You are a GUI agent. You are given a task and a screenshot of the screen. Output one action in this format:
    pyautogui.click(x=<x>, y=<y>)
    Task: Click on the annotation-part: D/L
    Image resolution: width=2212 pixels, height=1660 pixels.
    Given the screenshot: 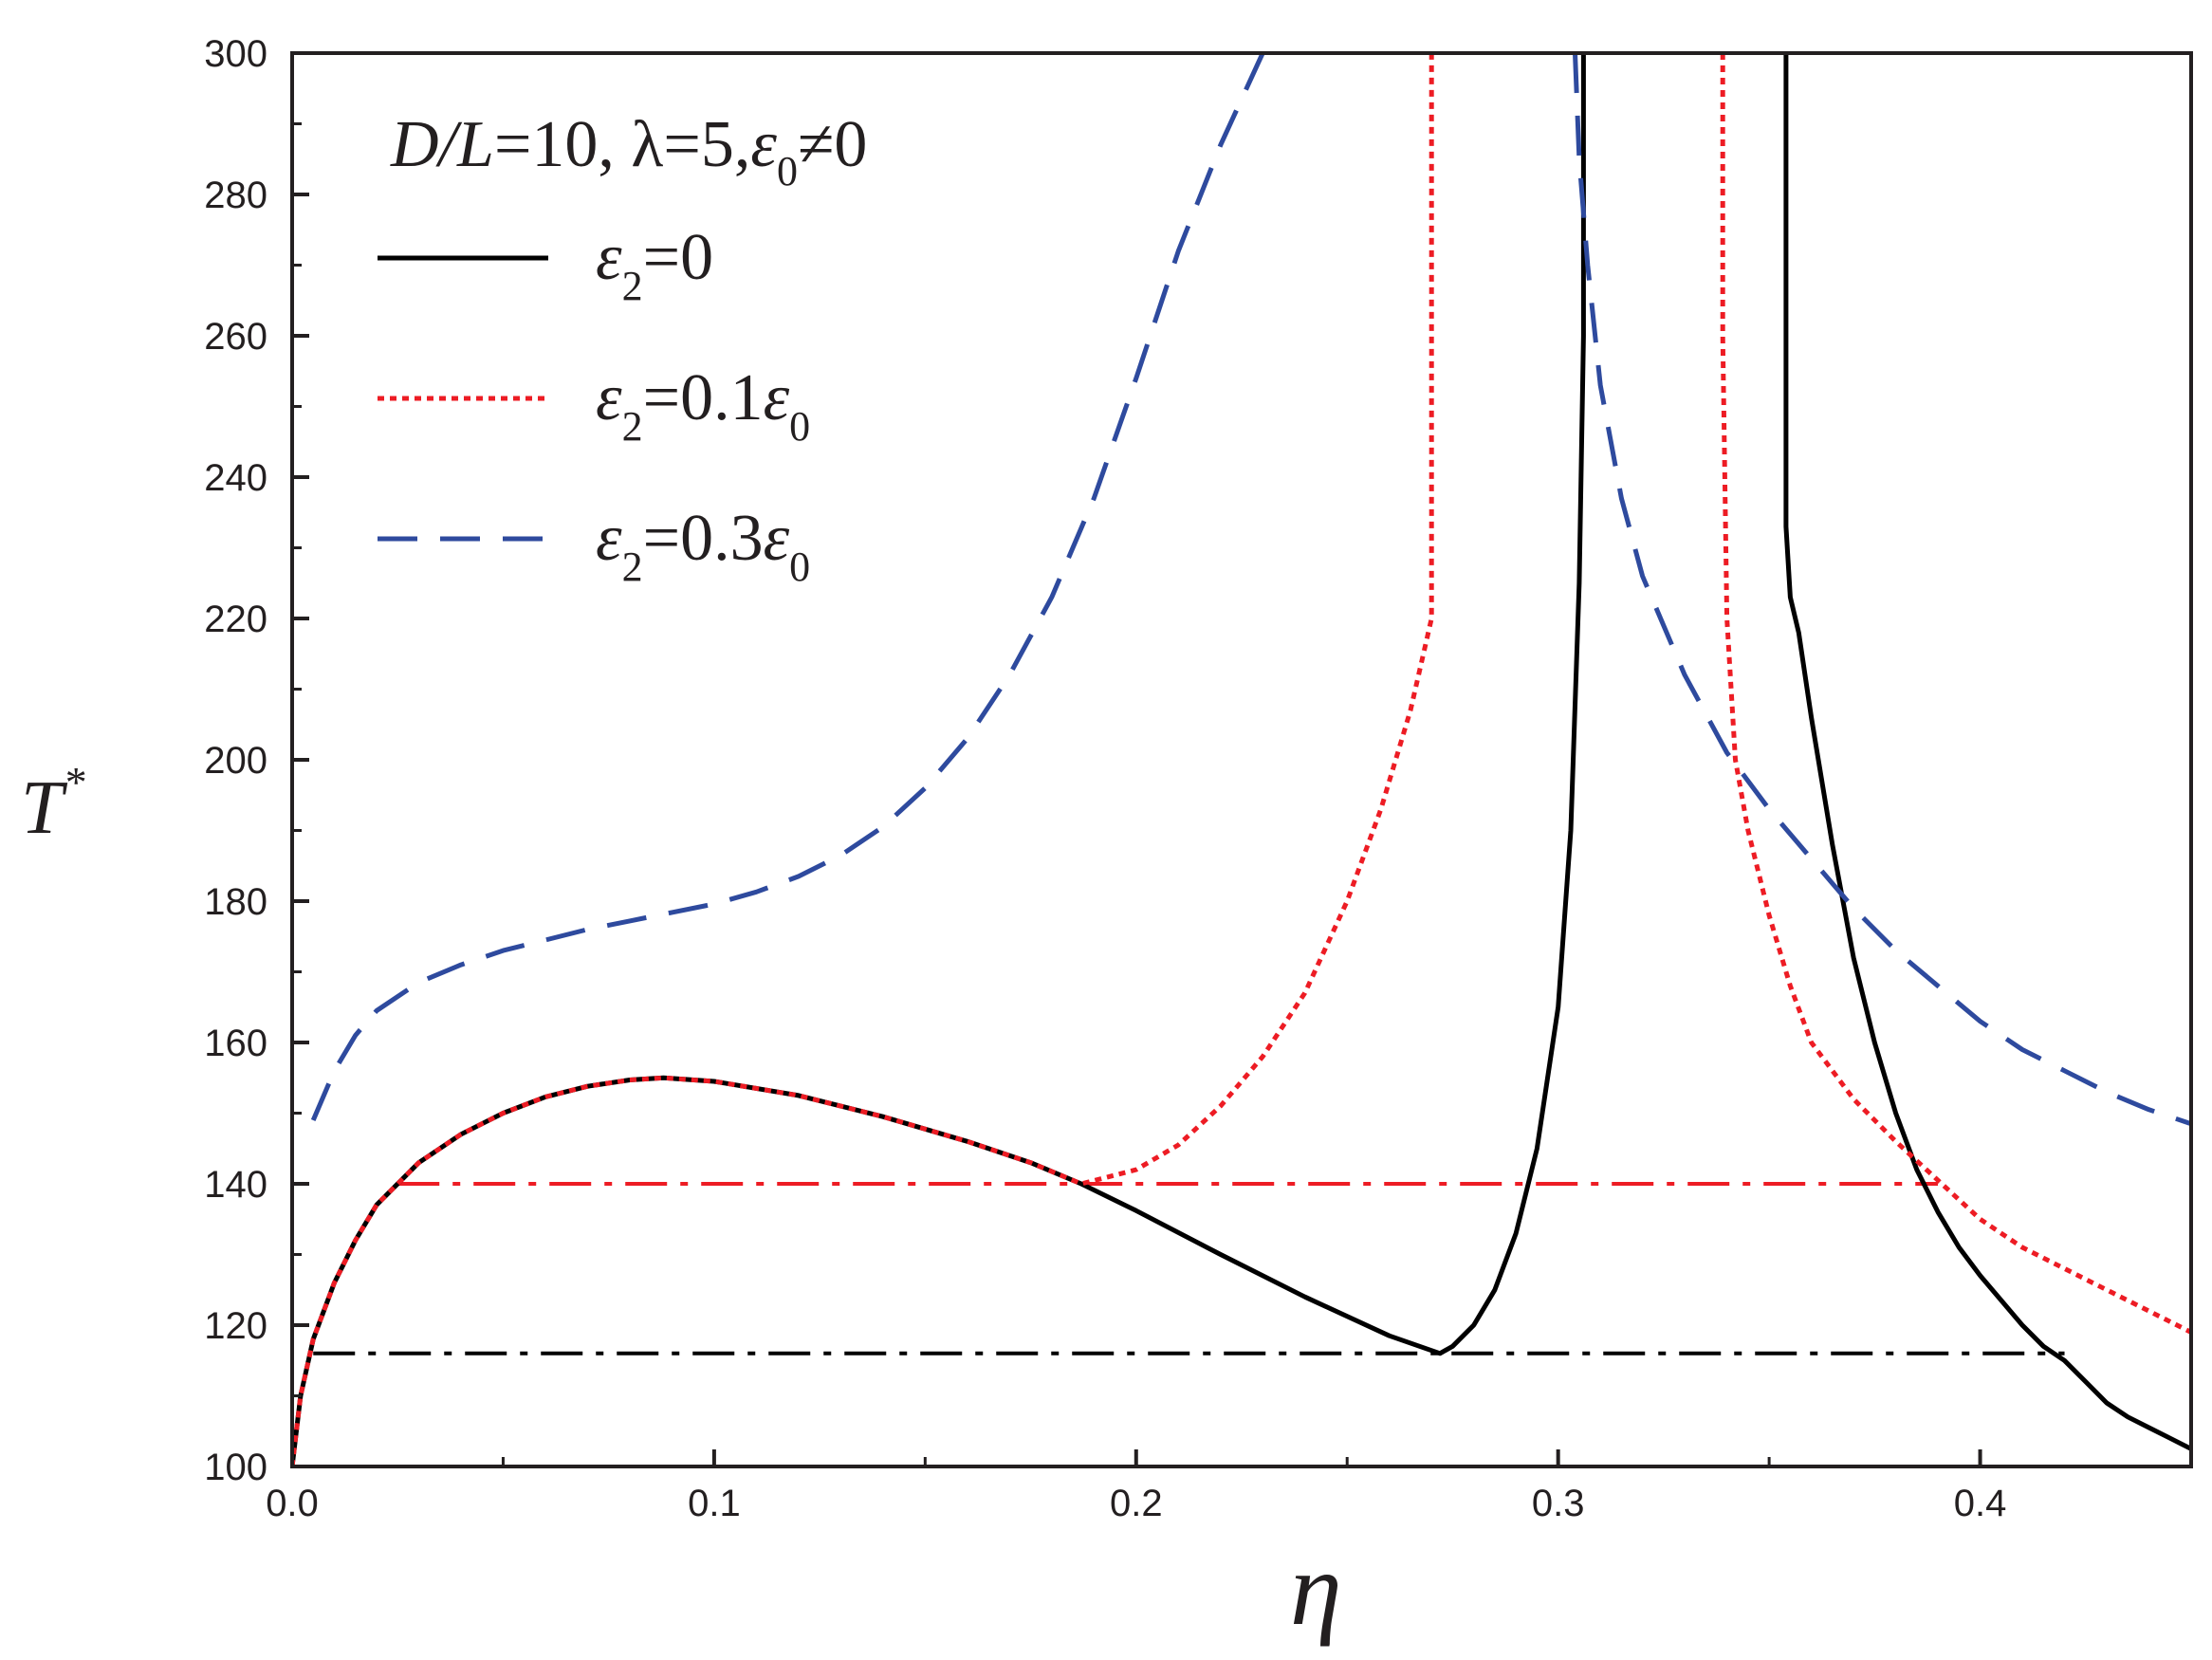 What is the action you would take?
    pyautogui.click(x=442, y=145)
    